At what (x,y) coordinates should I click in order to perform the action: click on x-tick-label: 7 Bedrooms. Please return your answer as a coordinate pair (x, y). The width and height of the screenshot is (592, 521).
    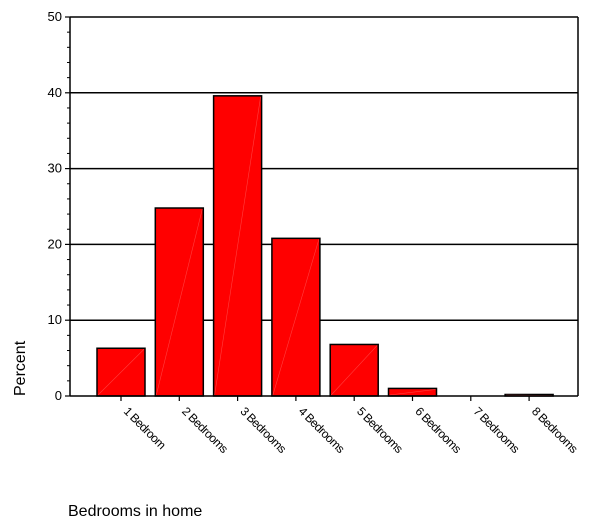
    Looking at the image, I should click on (497, 430).